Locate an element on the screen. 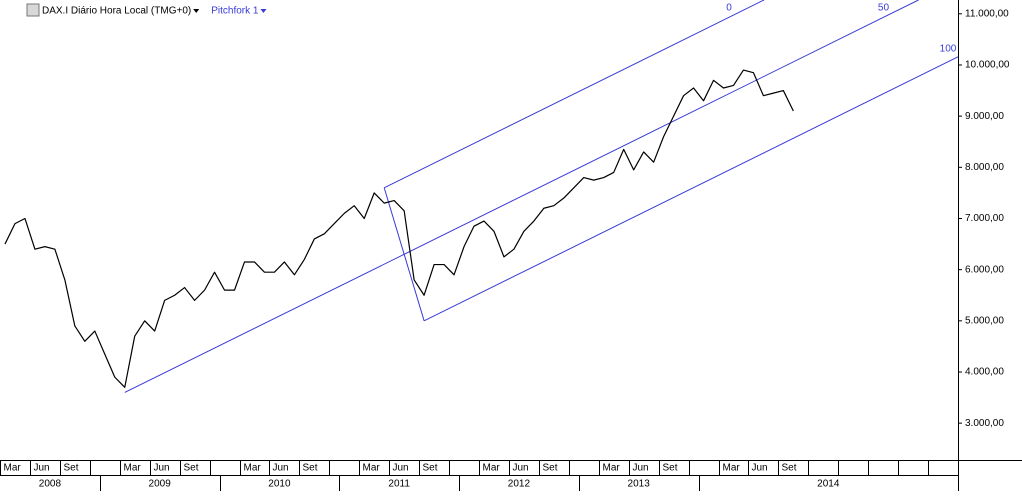 The height and width of the screenshot is (496, 1022). y-tick-label: 3.000,00 is located at coordinates (984, 423).